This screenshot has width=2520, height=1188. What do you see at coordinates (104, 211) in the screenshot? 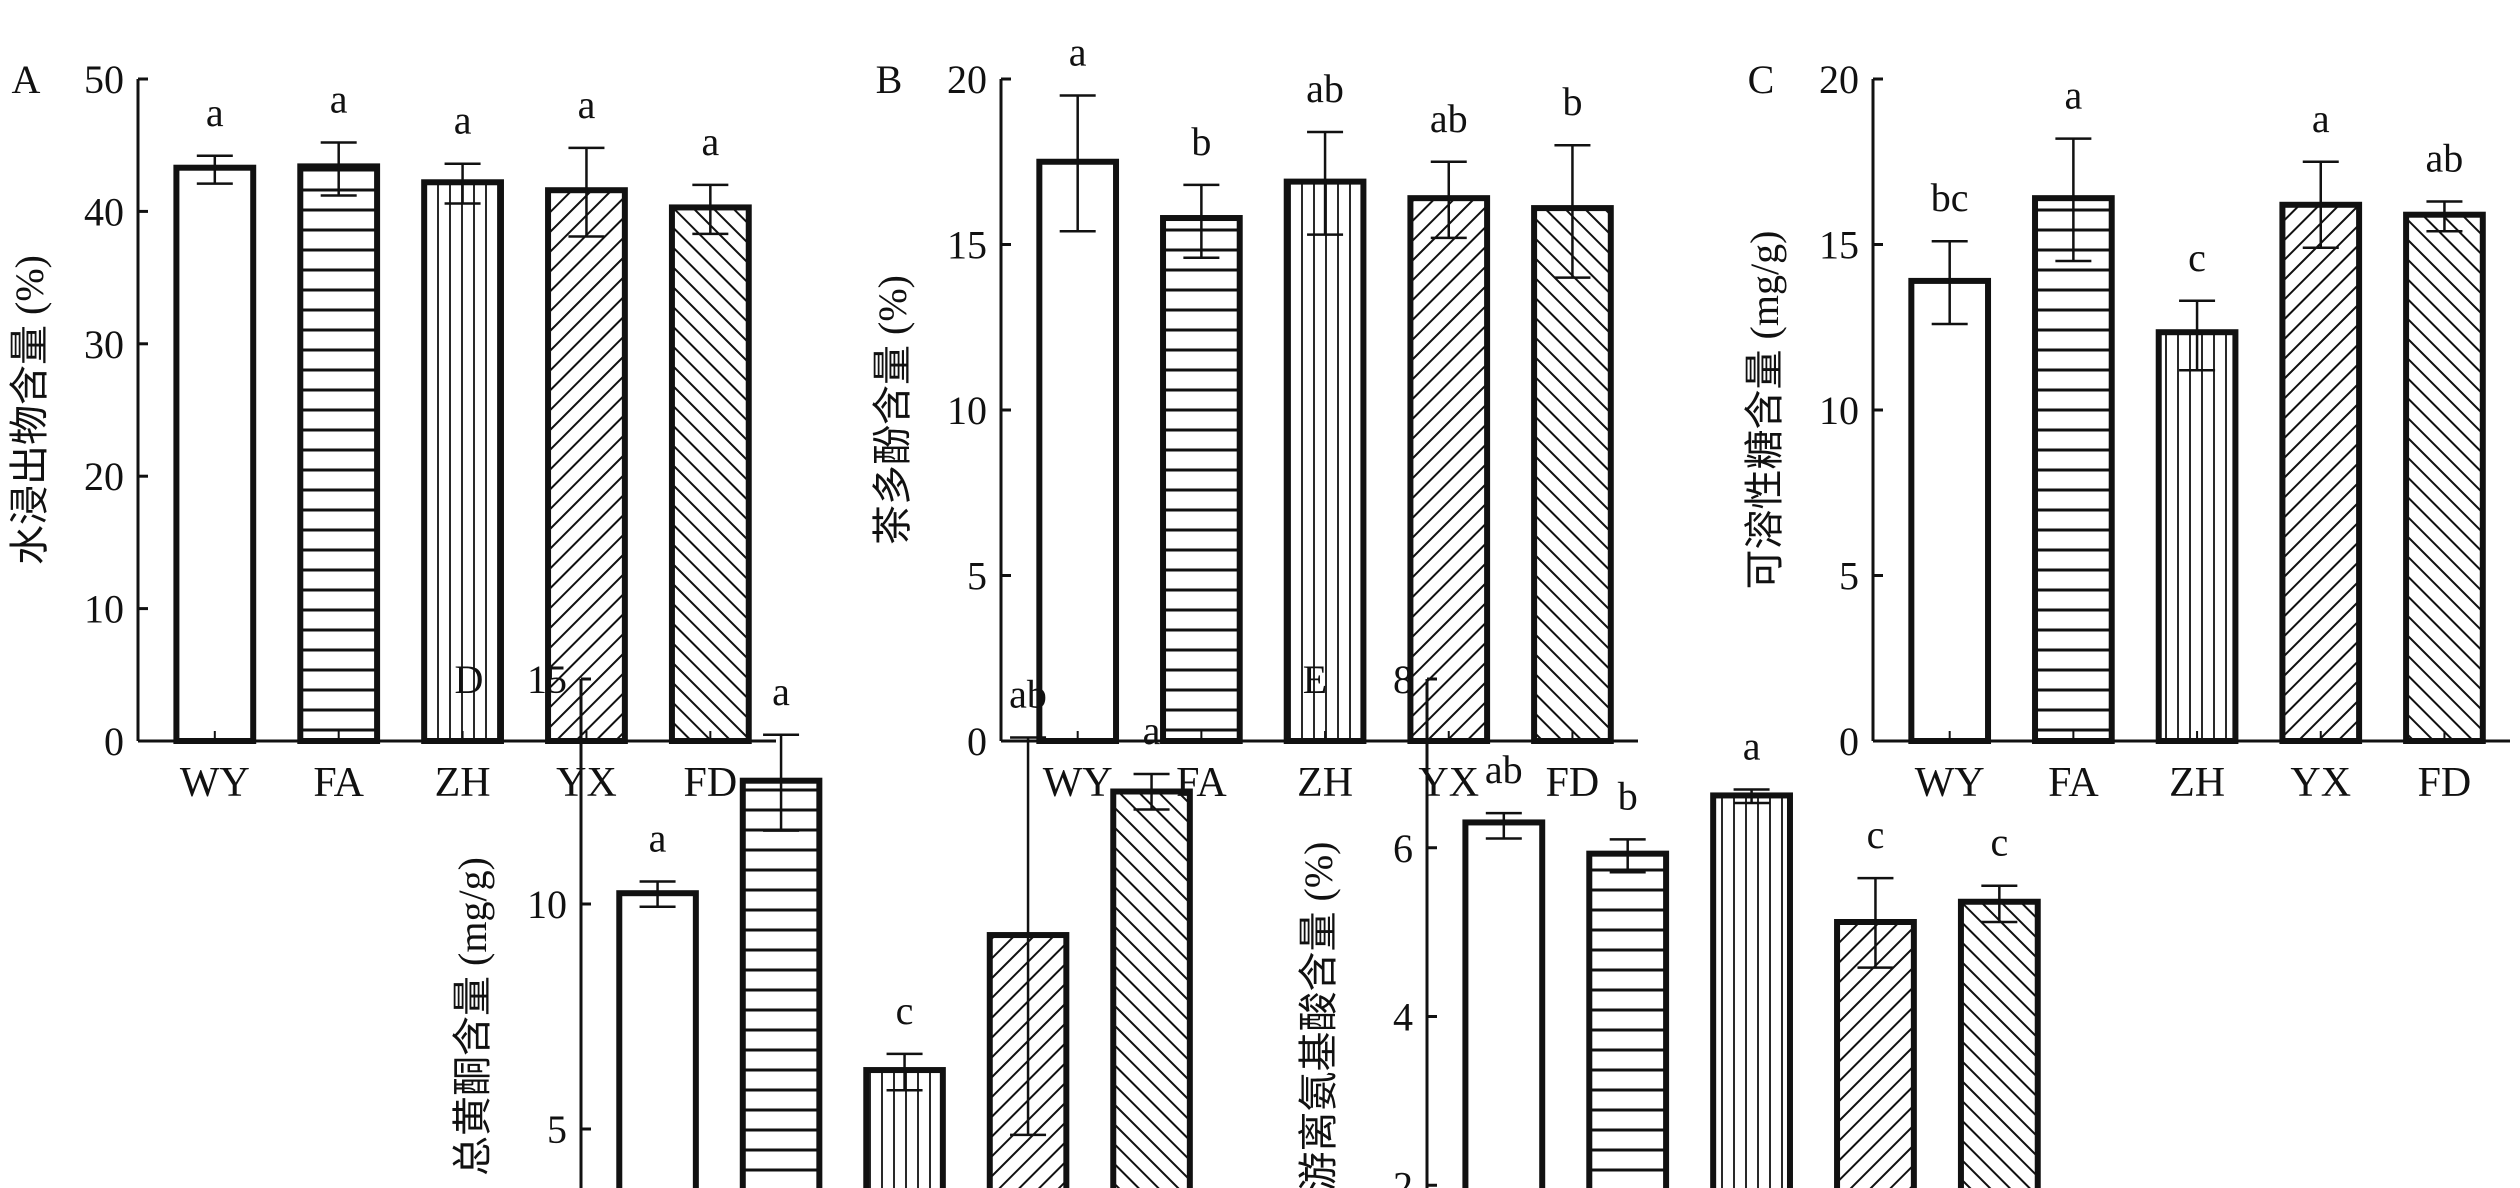
I see `y-tick-label: 40` at bounding box center [104, 211].